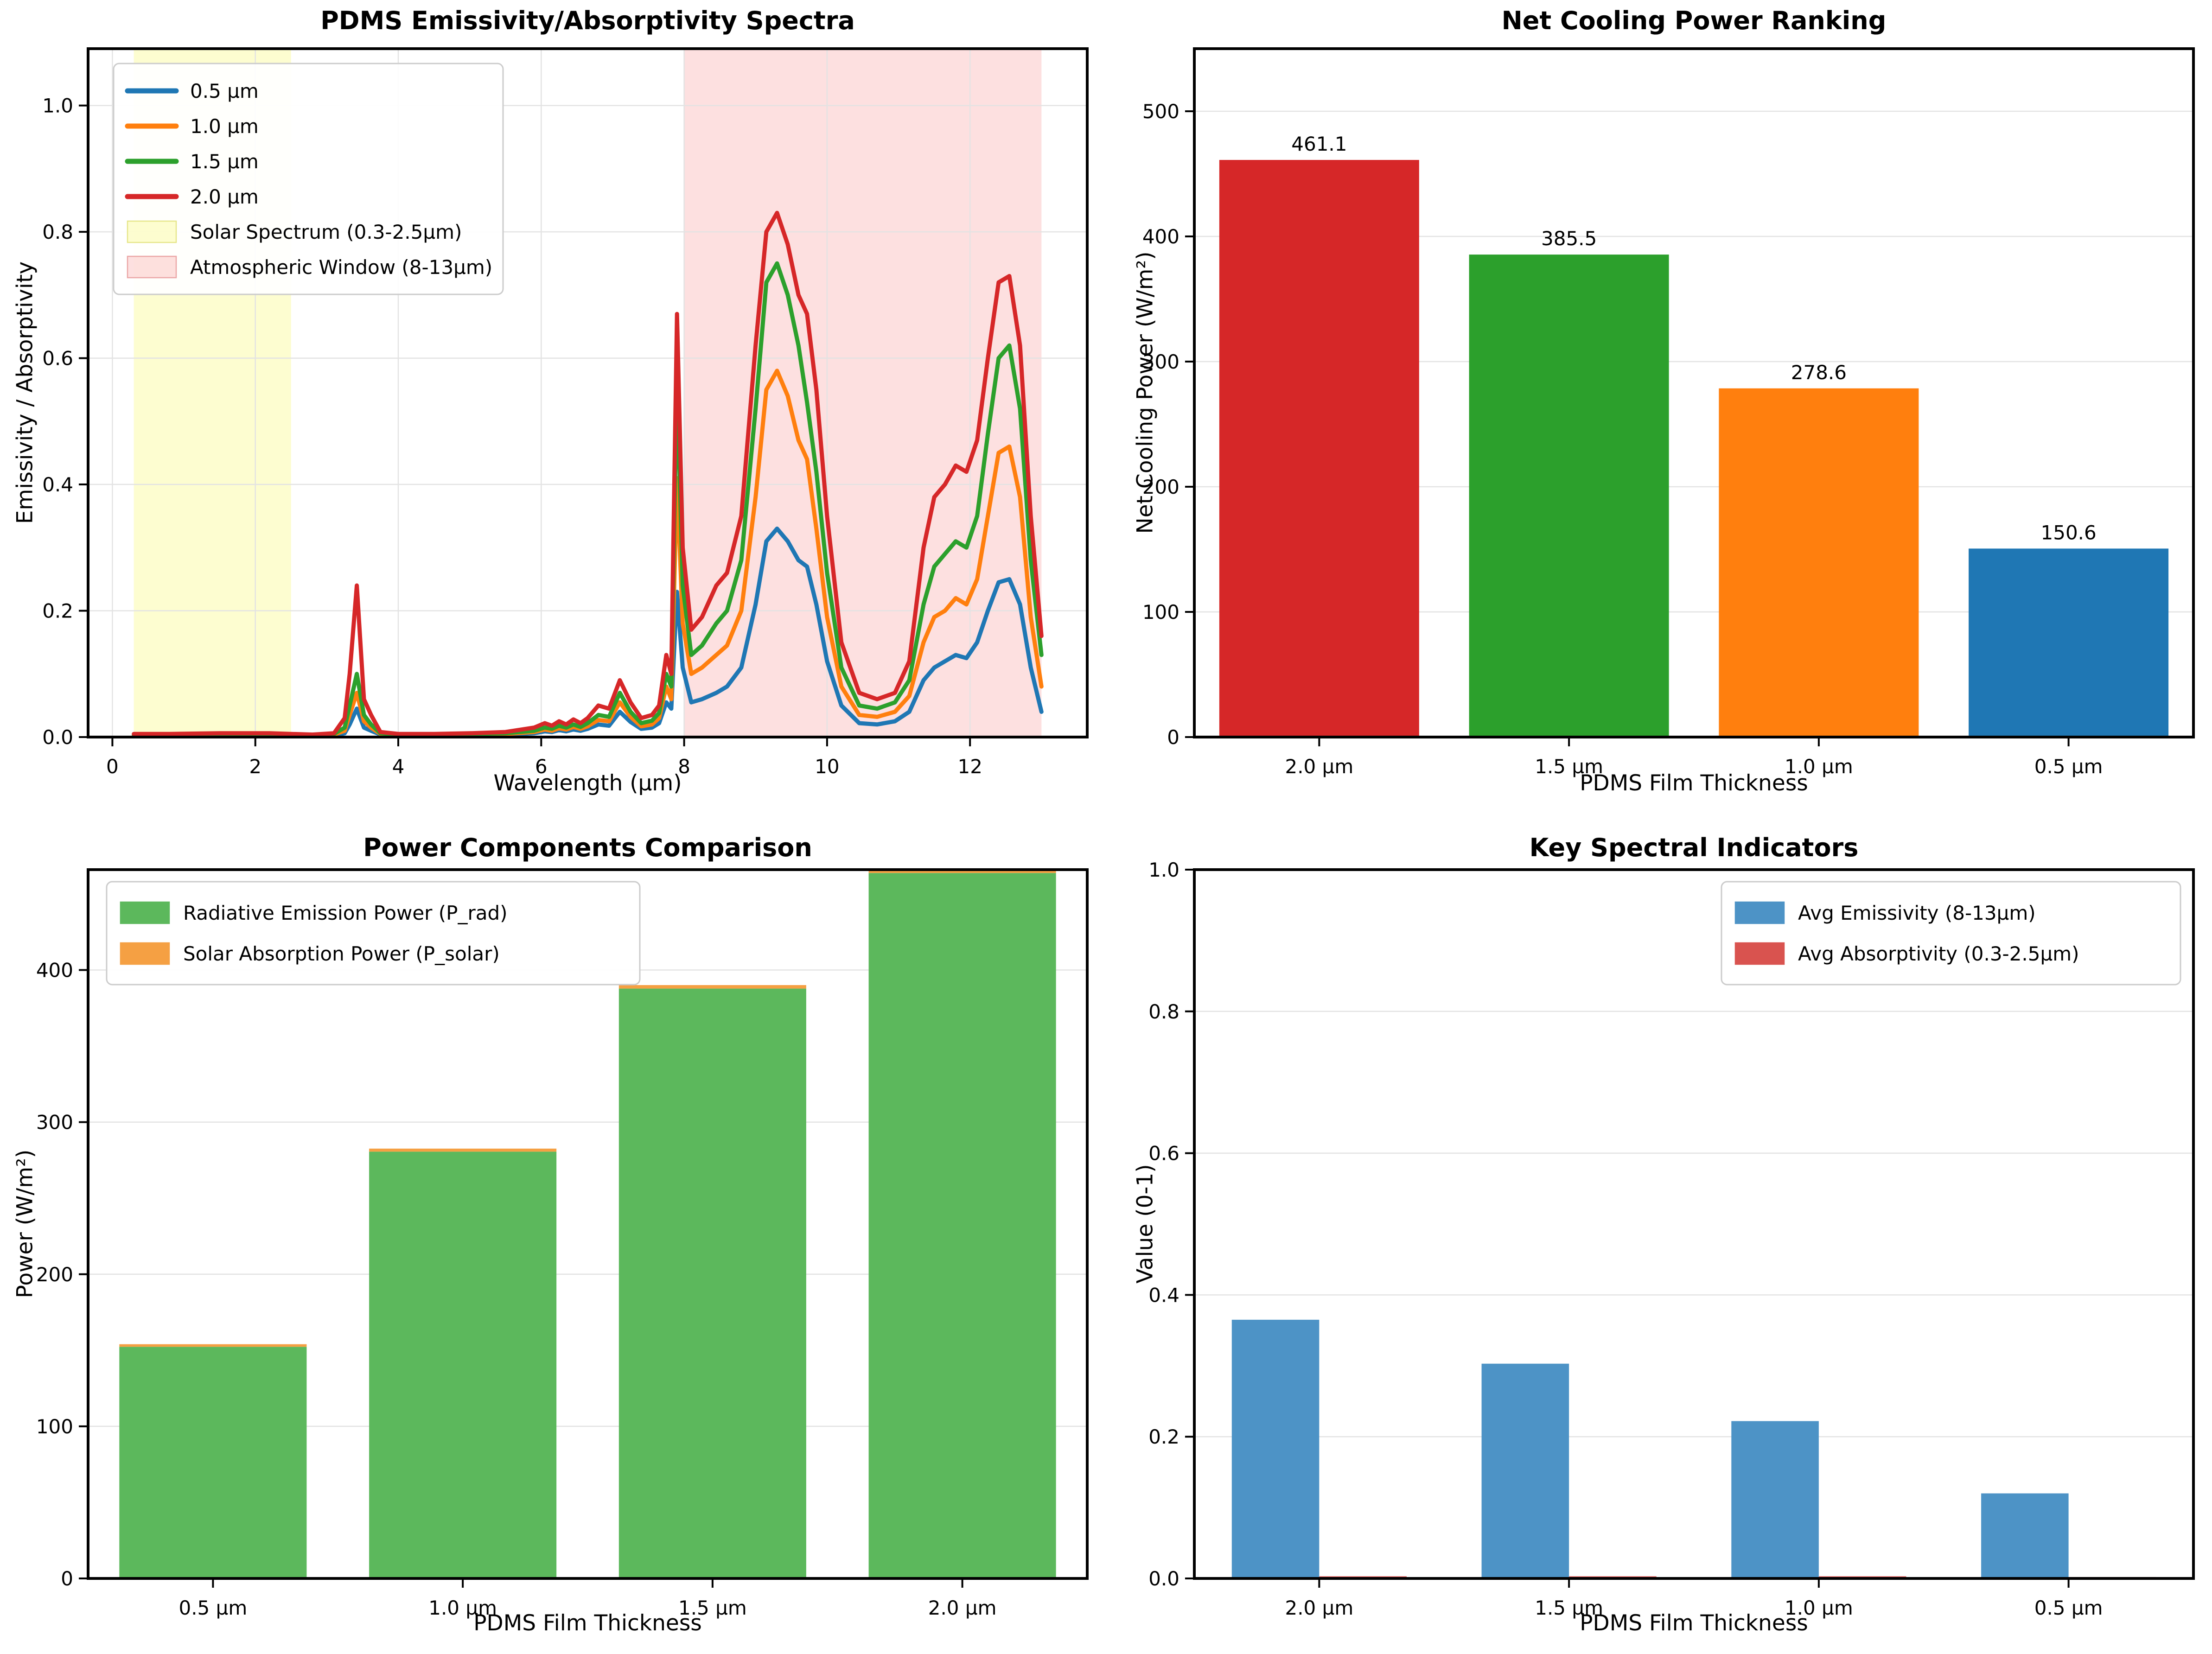 This screenshot has width=2212, height=1654. What do you see at coordinates (255, 766) in the screenshot?
I see `x-tick-label: 2` at bounding box center [255, 766].